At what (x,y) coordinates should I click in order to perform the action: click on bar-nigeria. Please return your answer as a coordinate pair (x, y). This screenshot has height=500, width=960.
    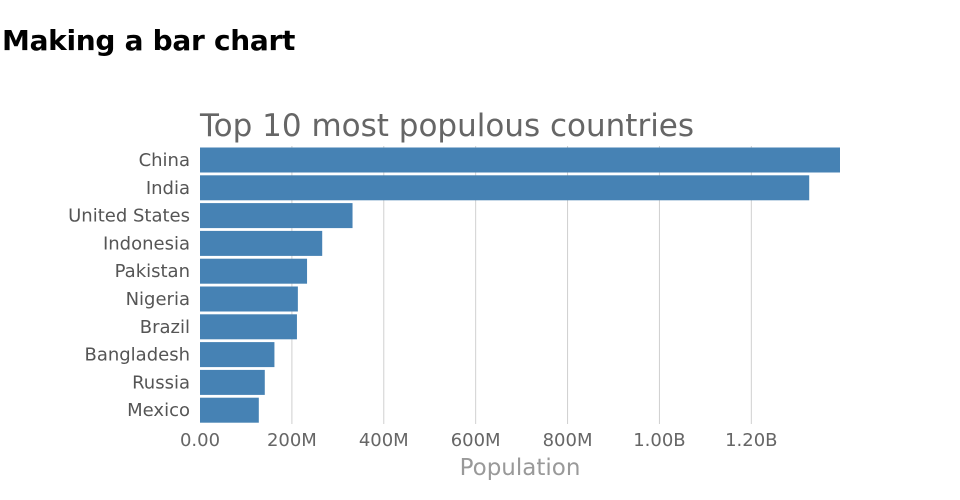
    Looking at the image, I should click on (249, 299).